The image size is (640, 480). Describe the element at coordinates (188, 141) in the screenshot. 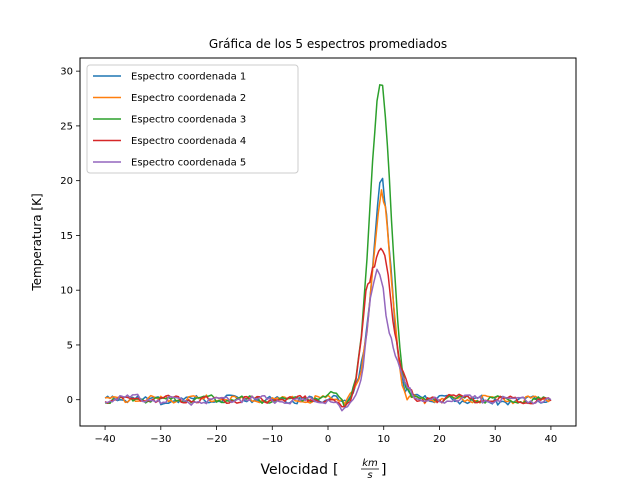

I see `legend-label-4: Espectro coordenada 4` at that location.